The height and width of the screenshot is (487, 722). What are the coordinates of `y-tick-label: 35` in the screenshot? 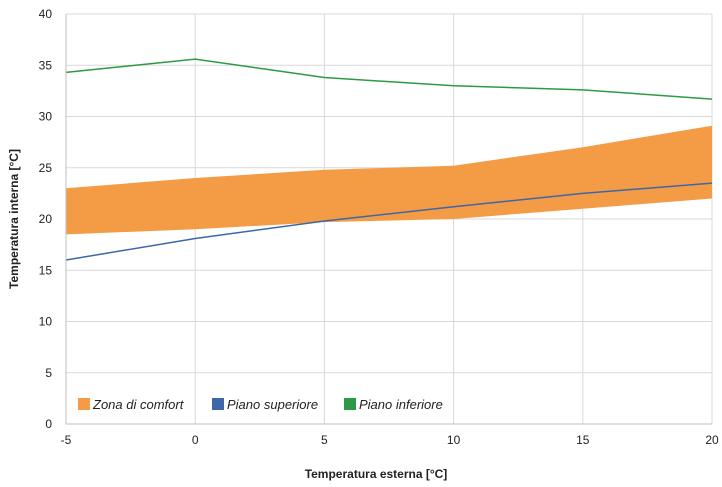 It's located at (46, 65).